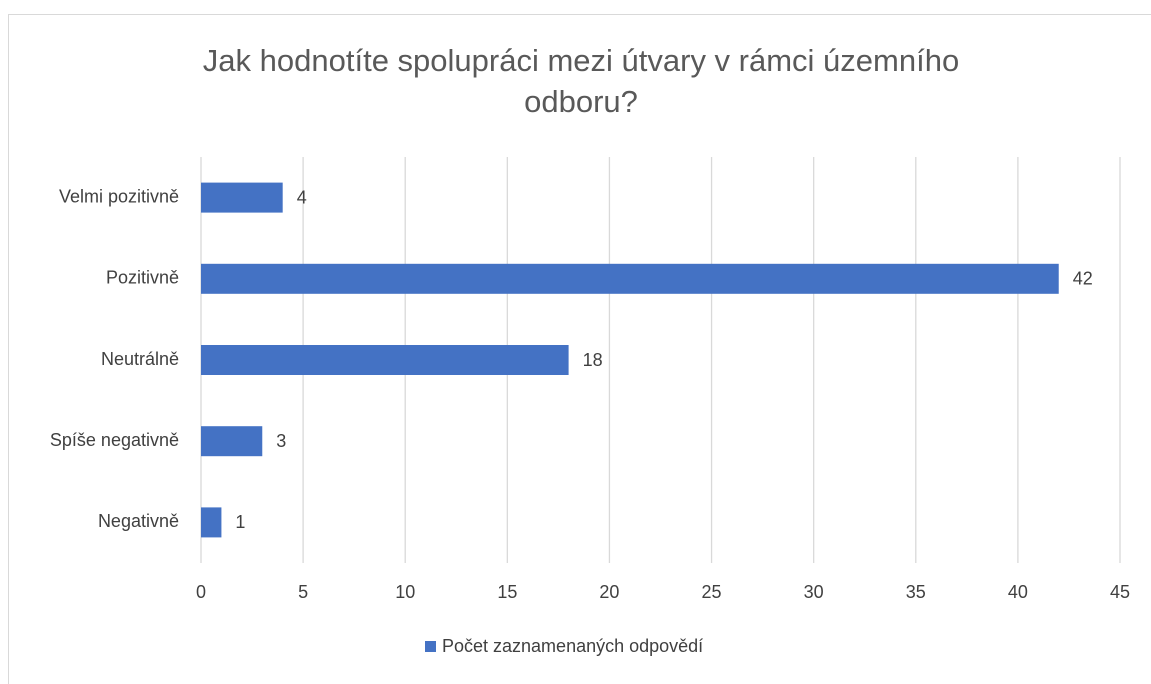  Describe the element at coordinates (138, 521) in the screenshot. I see `y-tick-label: Negativně` at that location.